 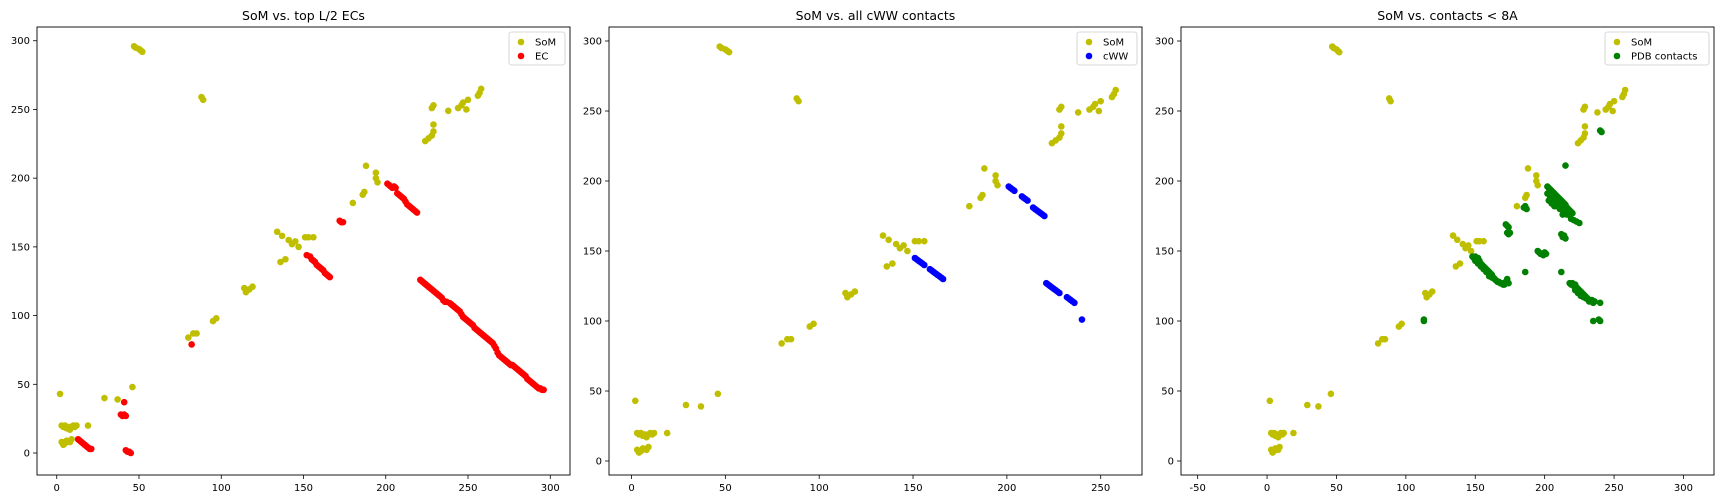 I want to click on x-tick-label: 0, so click(x=57, y=488).